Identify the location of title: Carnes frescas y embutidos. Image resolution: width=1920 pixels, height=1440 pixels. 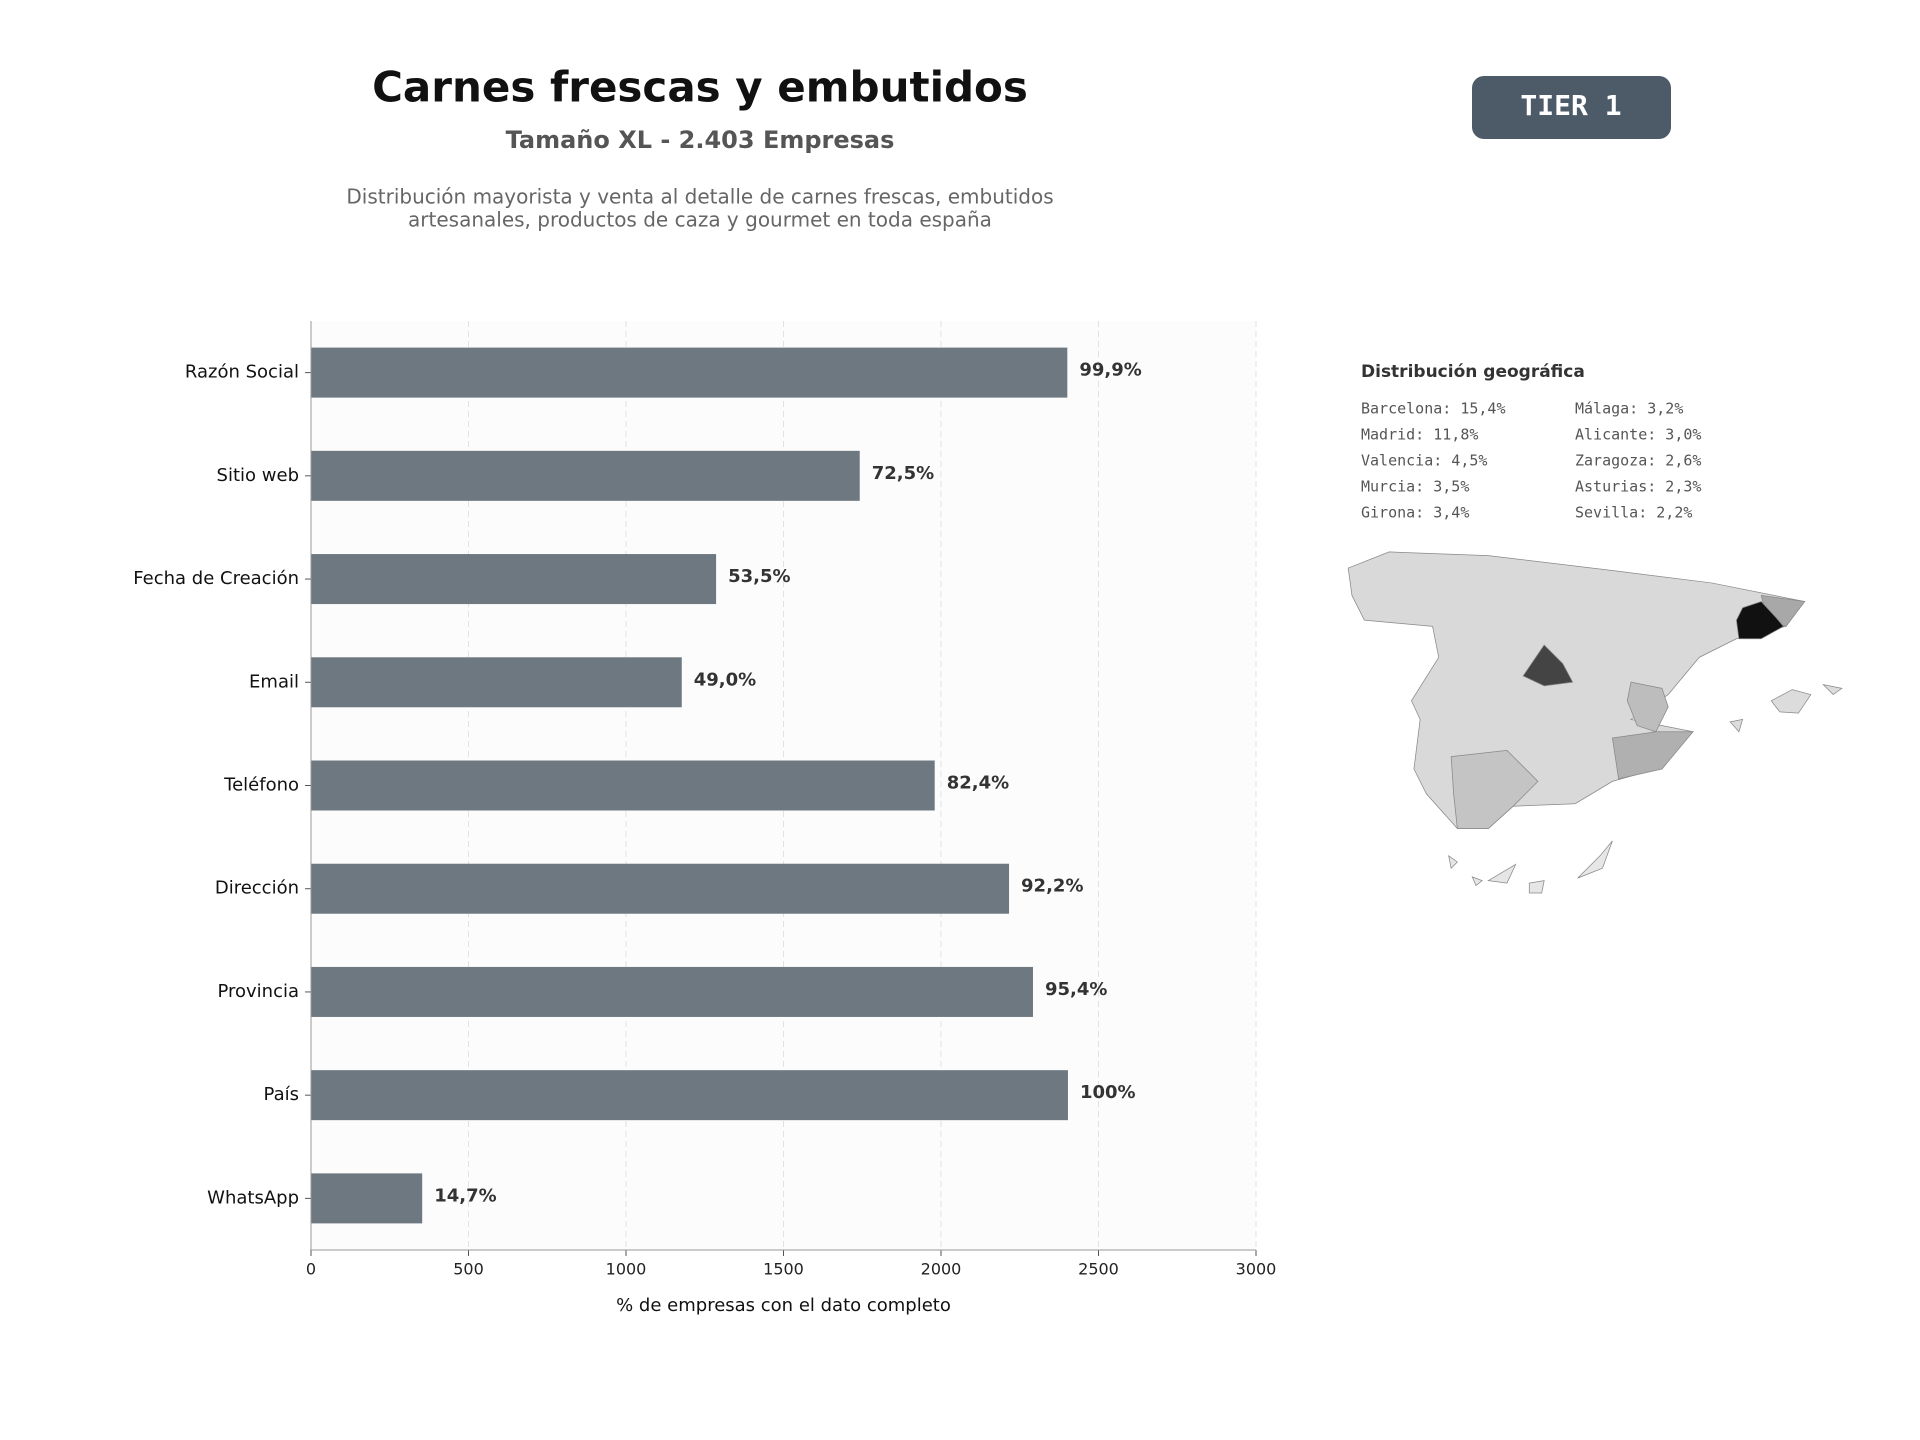
(700, 87).